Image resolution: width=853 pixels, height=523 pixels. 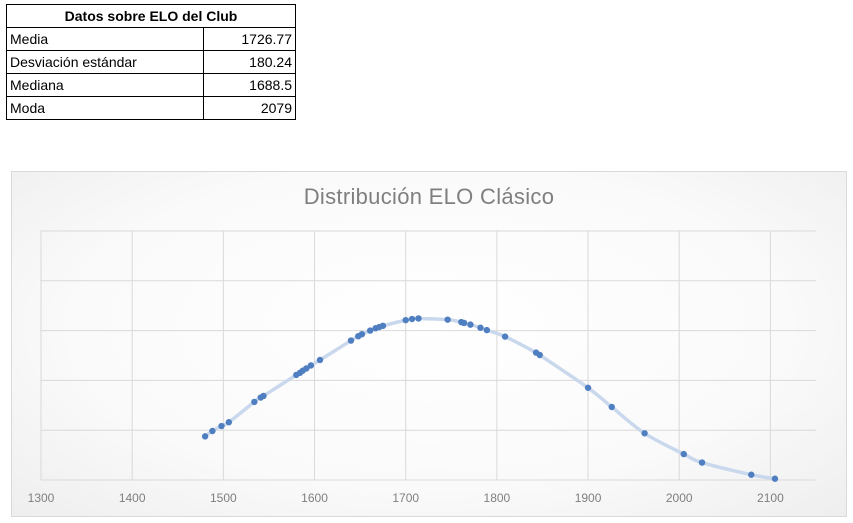 I want to click on stats-row-std-dev: Desviación estándar 180.24, so click(x=151, y=62).